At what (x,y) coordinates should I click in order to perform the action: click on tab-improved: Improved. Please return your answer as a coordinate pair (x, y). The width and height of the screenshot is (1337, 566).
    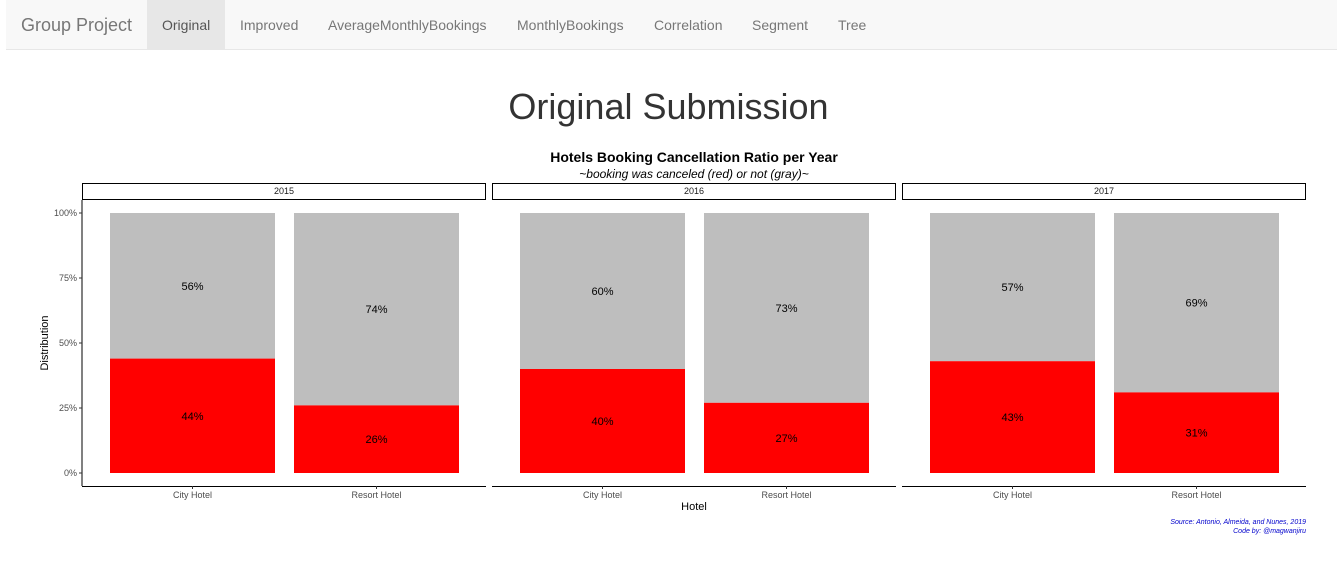
    Looking at the image, I should click on (269, 25).